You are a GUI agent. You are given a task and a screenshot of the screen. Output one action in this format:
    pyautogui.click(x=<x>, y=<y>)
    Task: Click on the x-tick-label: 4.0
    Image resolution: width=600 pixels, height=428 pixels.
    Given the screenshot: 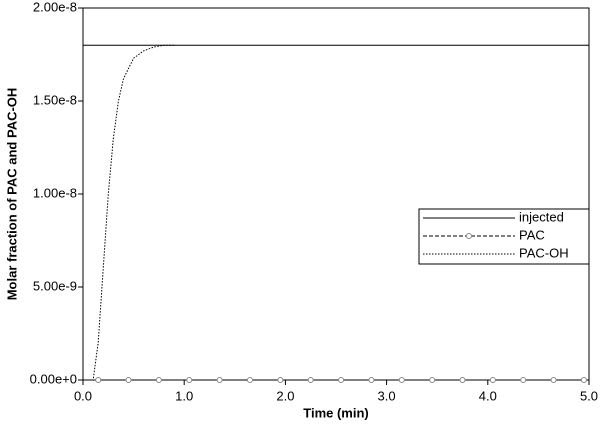 What is the action you would take?
    pyautogui.click(x=488, y=395)
    